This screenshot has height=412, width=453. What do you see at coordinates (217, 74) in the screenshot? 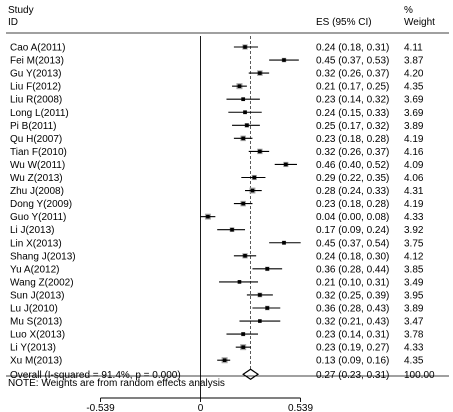
I see `study-row: Gu Y(2013) 0.32 (0.26, 0.37) 4.20` at bounding box center [217, 74].